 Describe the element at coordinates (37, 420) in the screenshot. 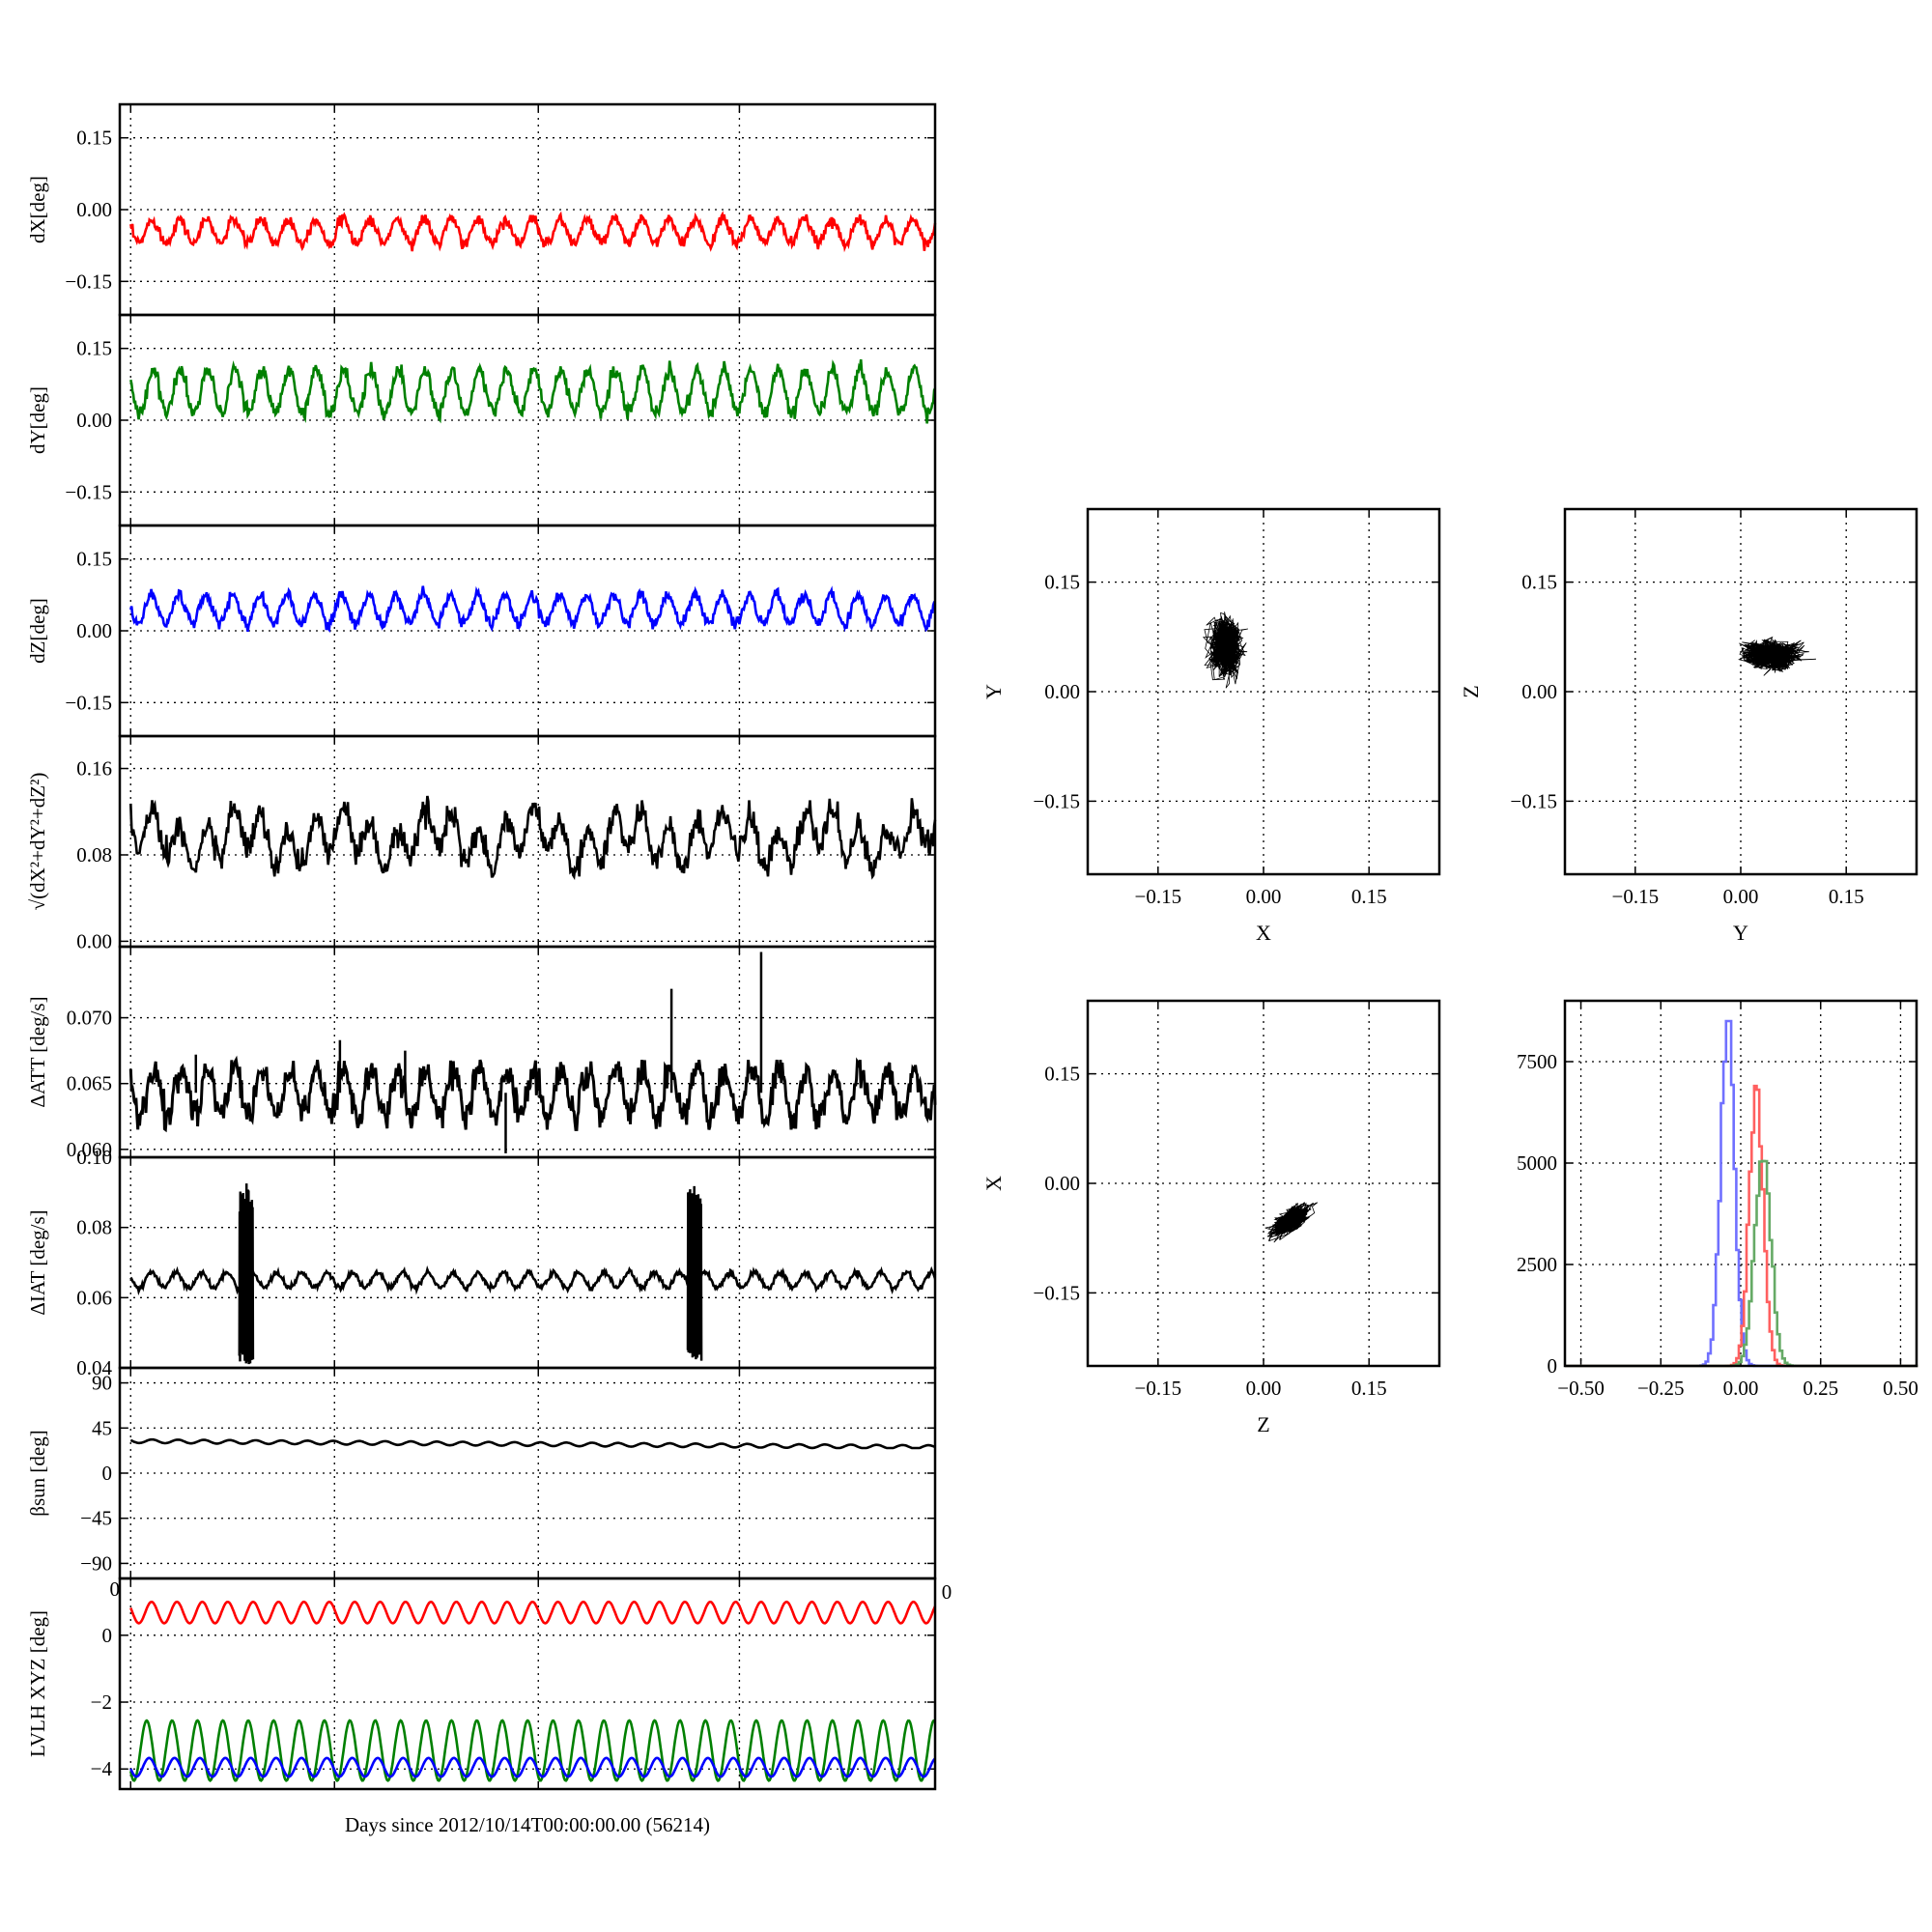

I see `y-axis-label-dy: dY[deg]` at that location.